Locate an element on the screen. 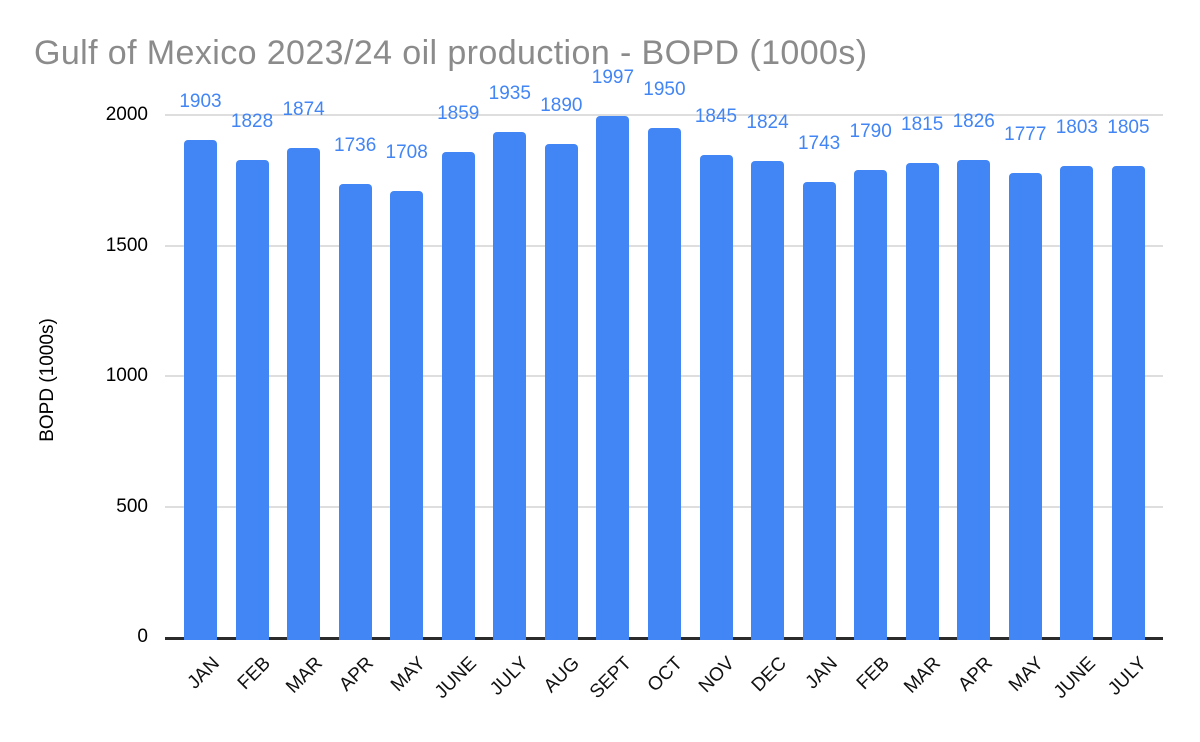 This screenshot has height=742, width=1200. bar-value-label: 1736 is located at coordinates (355, 145).